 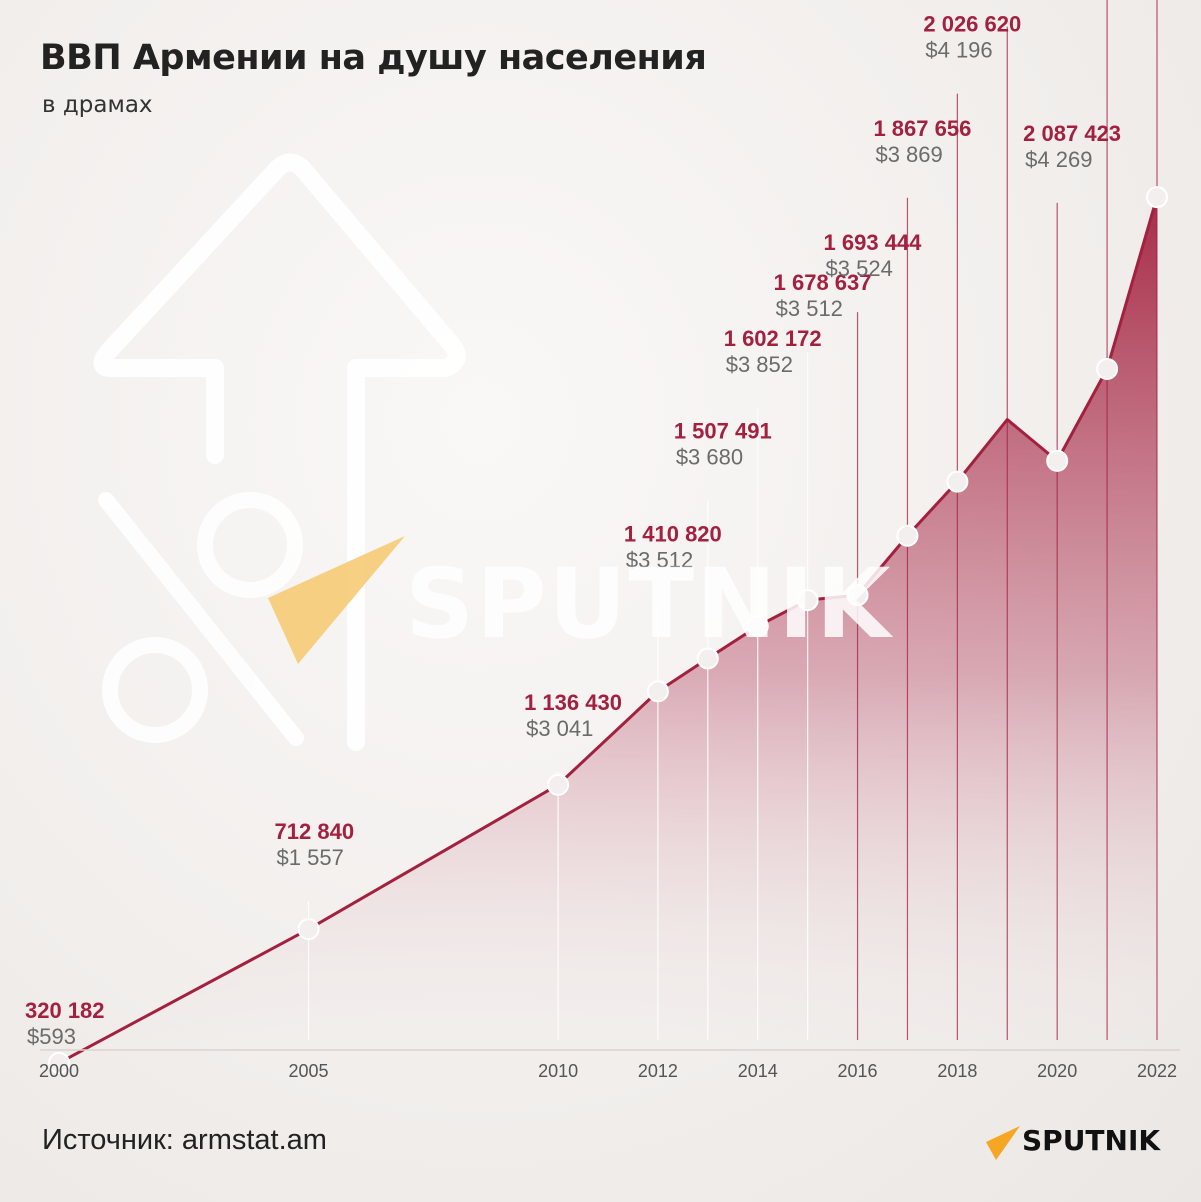 What do you see at coordinates (657, 691) in the screenshot?
I see `point-2012` at bounding box center [657, 691].